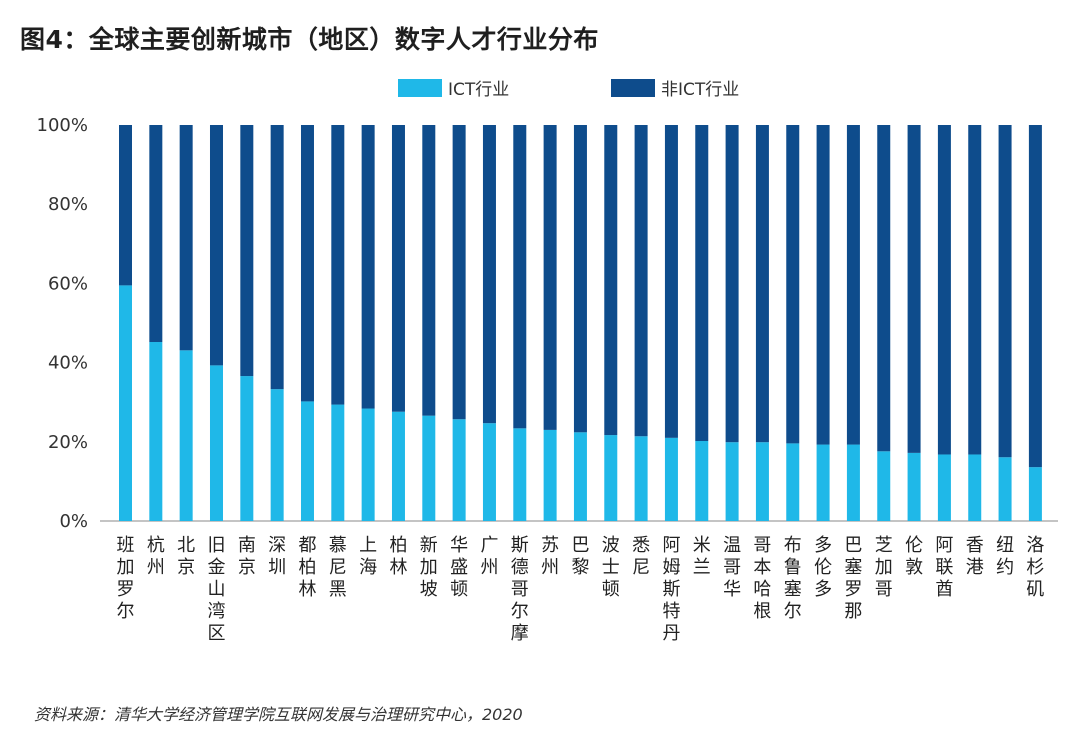 Image resolution: width=1080 pixels, height=753 pixels. What do you see at coordinates (671, 589) in the screenshot?
I see `category-label-char: 斯` at bounding box center [671, 589].